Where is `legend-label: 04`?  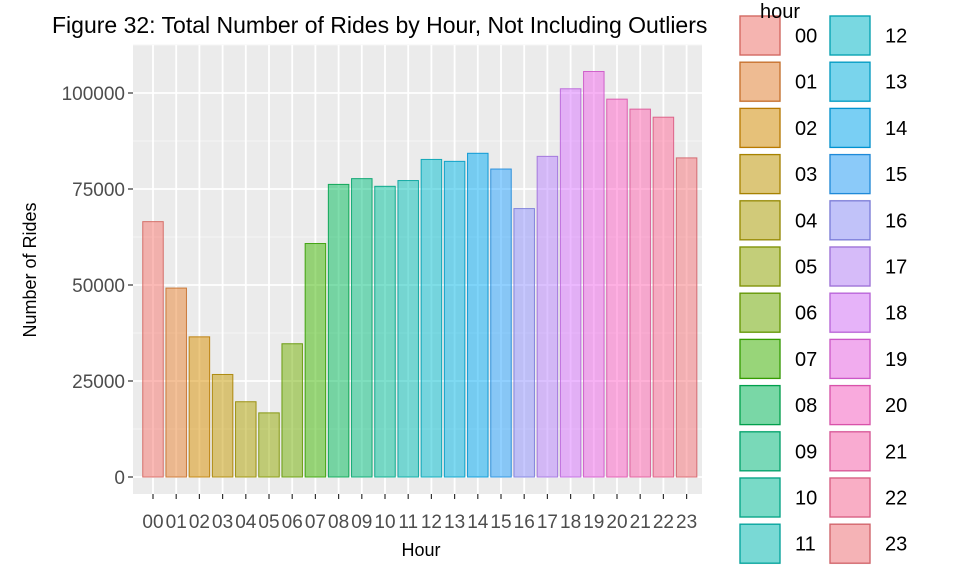 legend-label: 04 is located at coordinates (806, 221).